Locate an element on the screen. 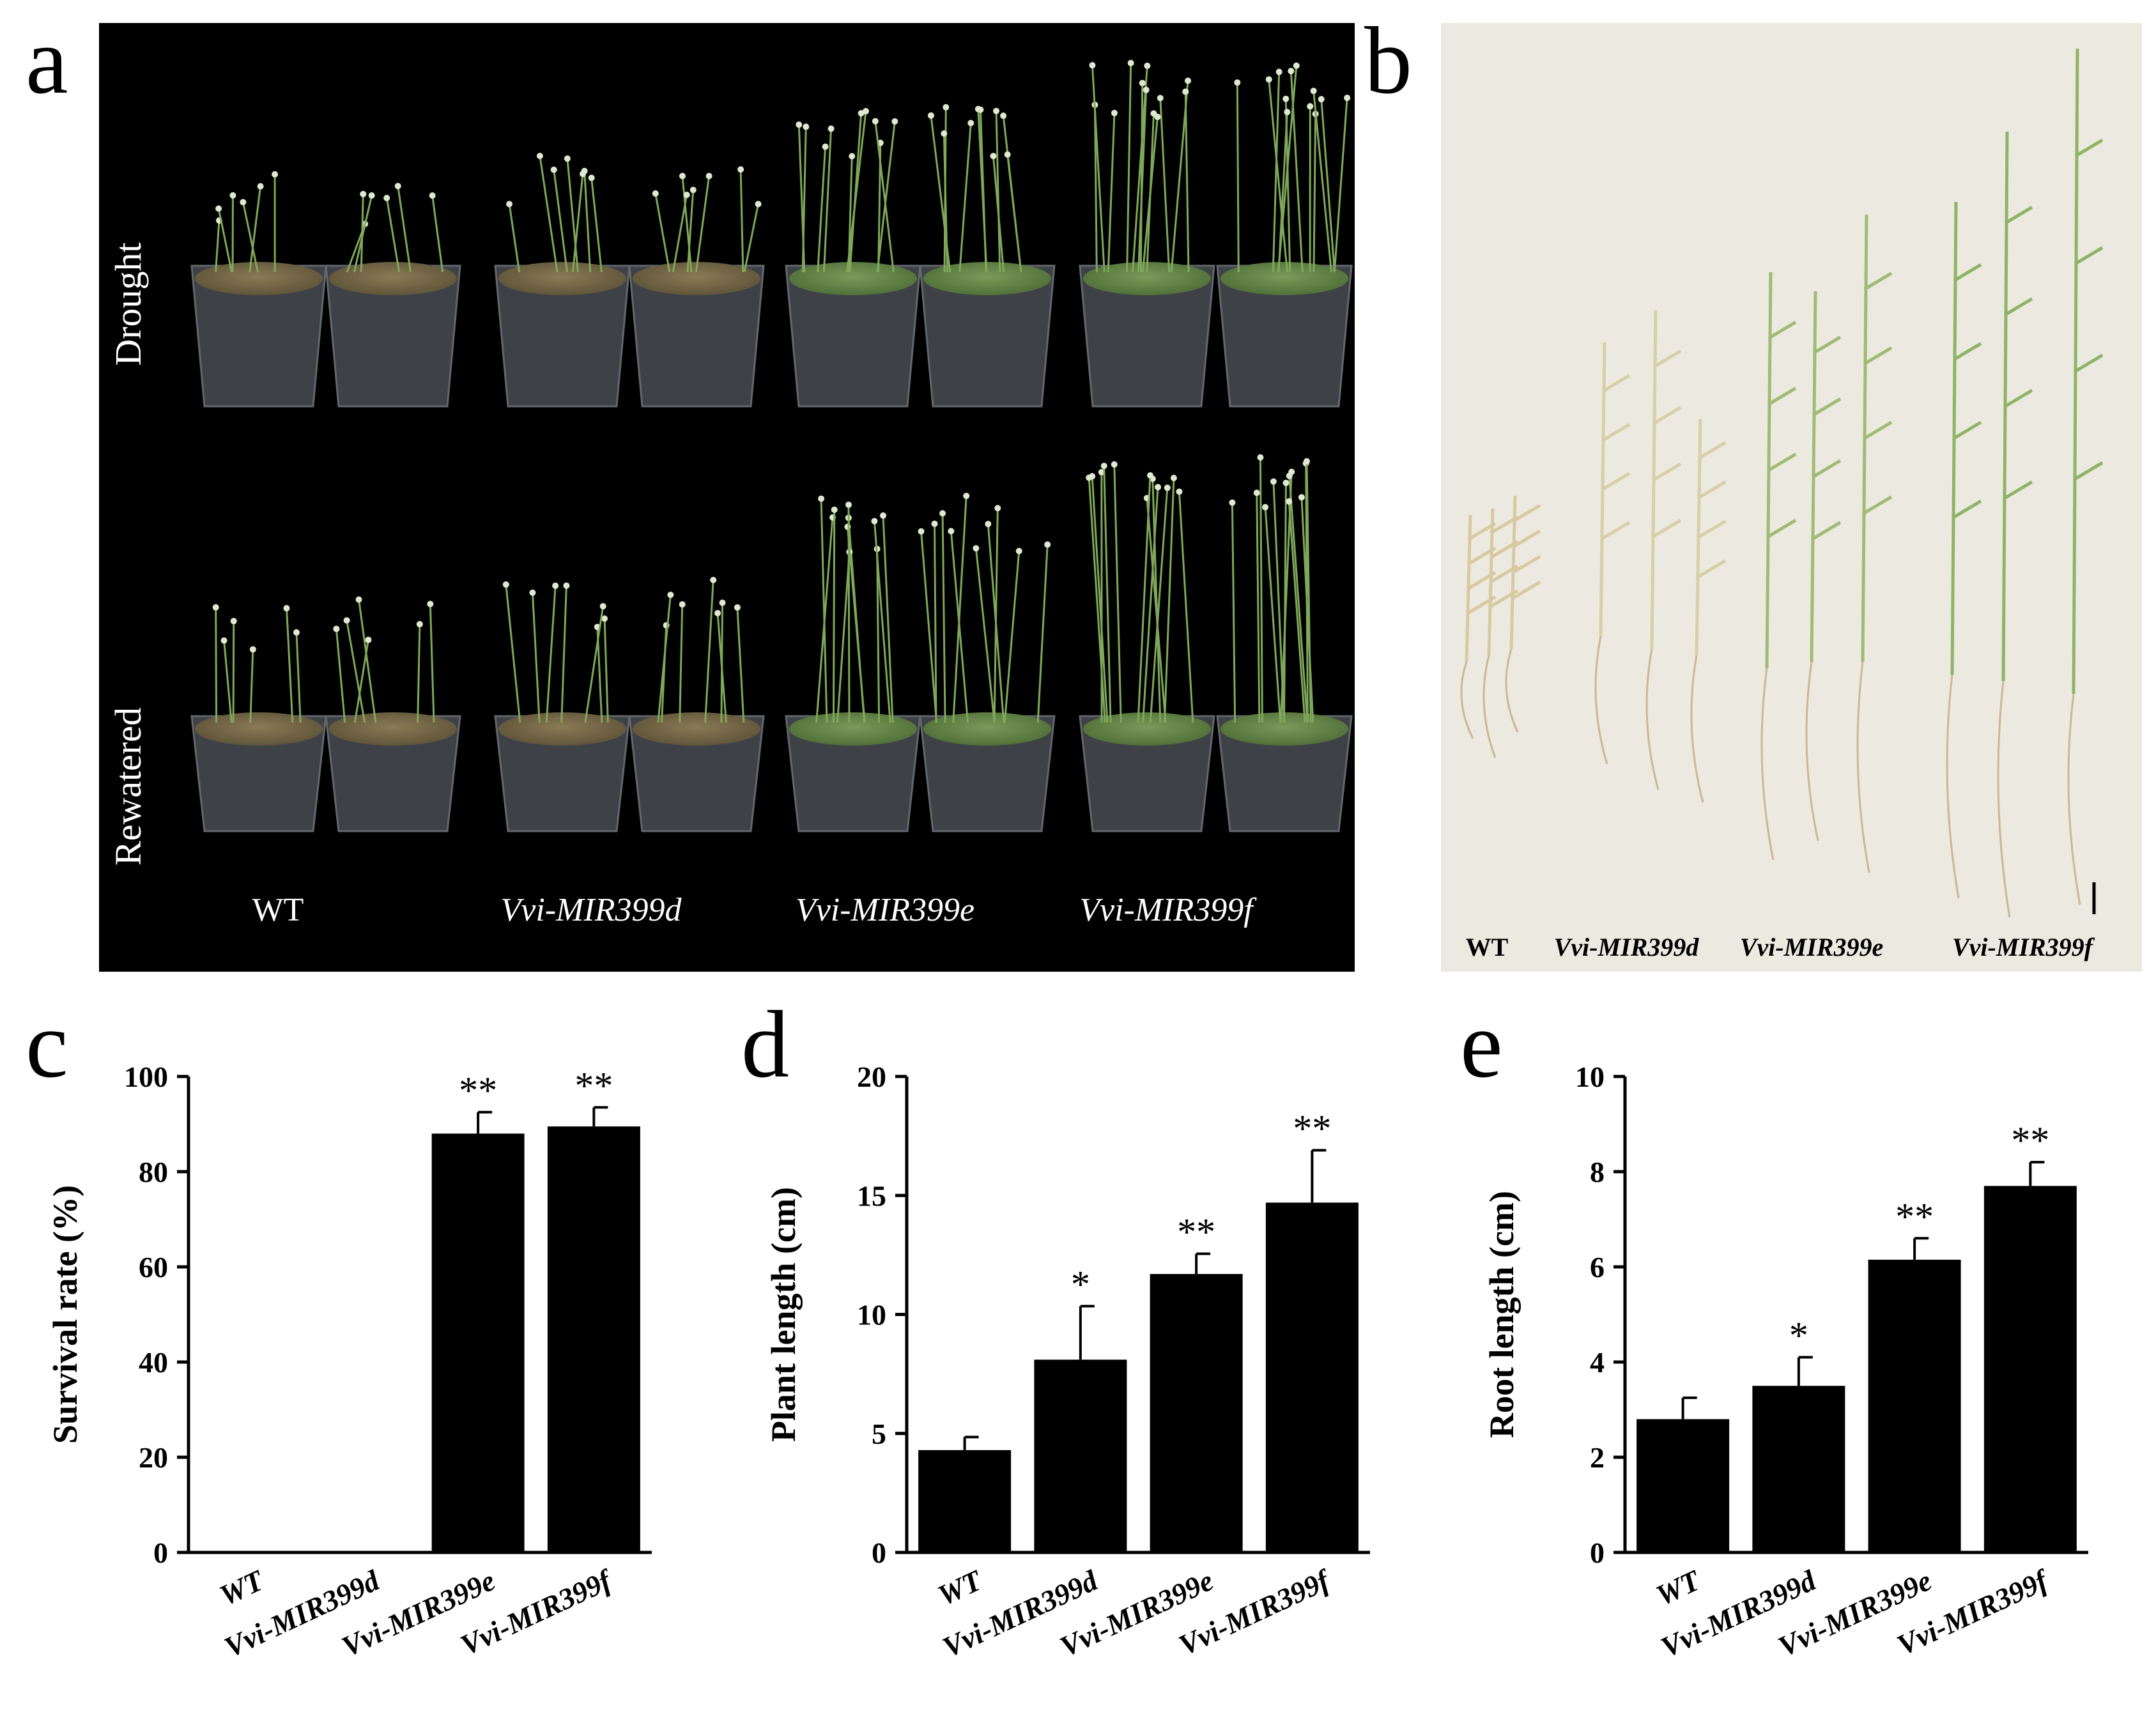 Image resolution: width=2156 pixels, height=1723 pixels. y-tick-label: 60 is located at coordinates (153, 1267).